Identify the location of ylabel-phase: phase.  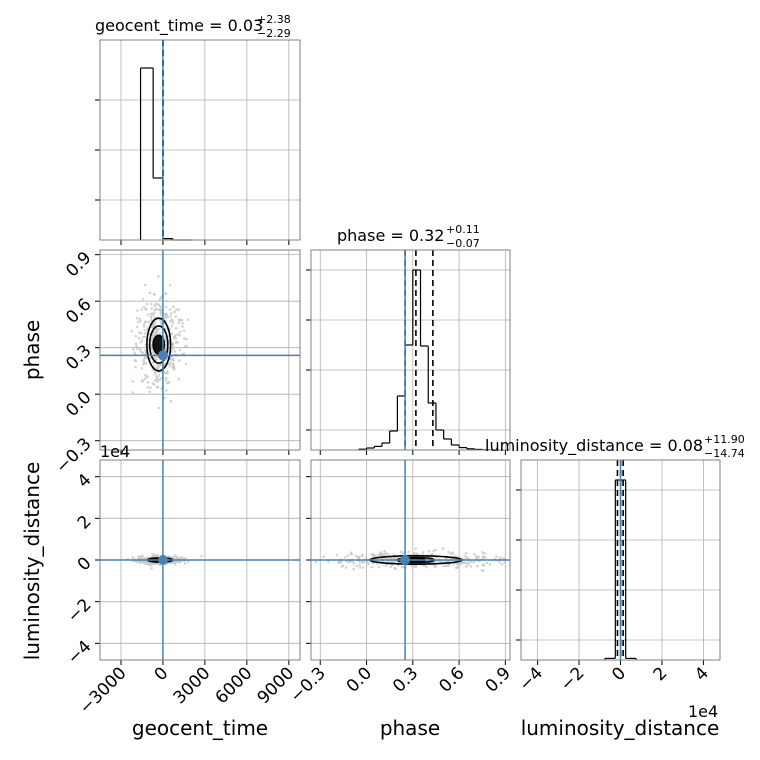
(32, 350).